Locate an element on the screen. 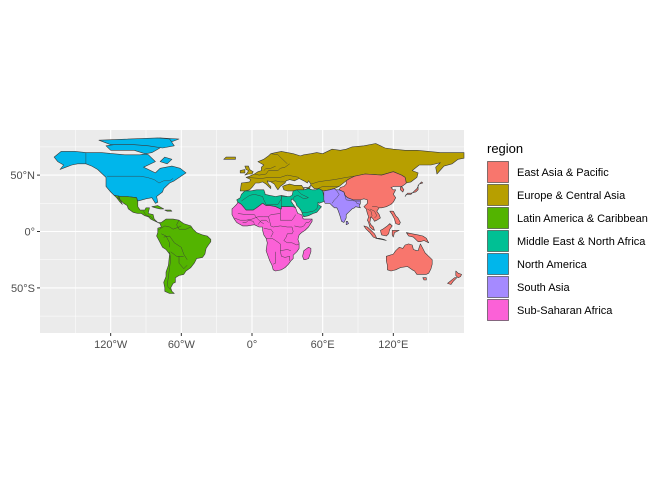 This screenshot has width=672, height=480. legend-item-middle-east-and-north-africa: Middle East & North Africa is located at coordinates (566, 241).